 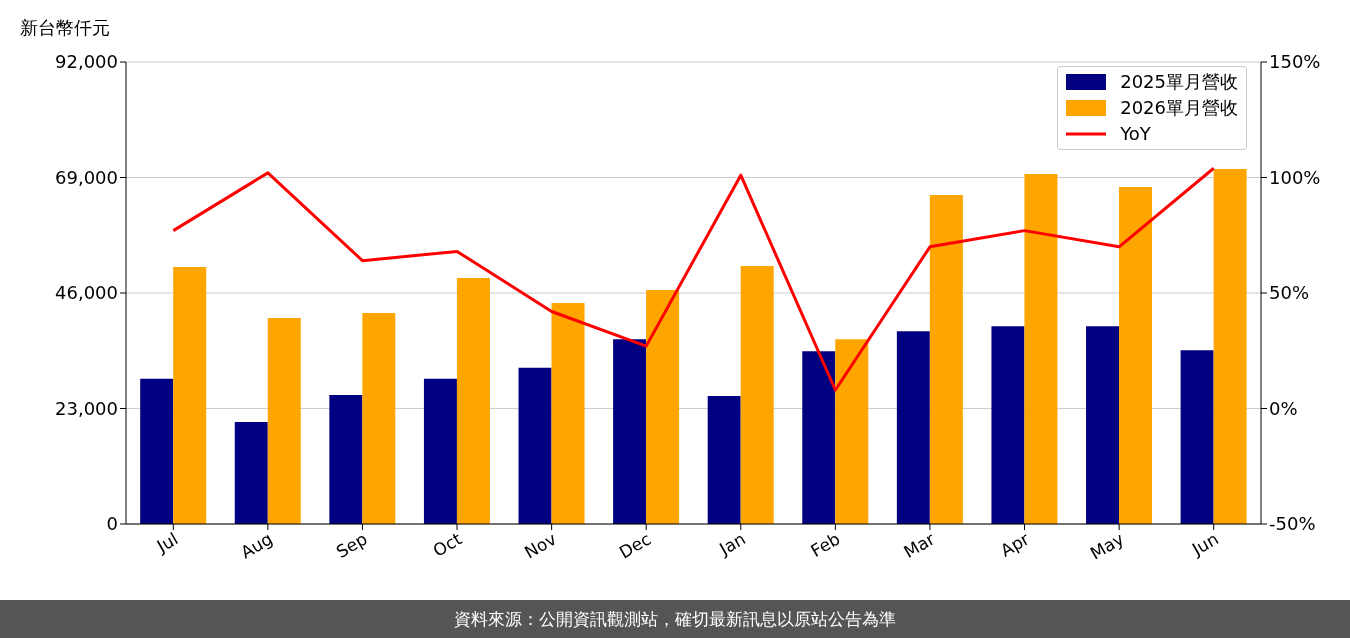 I want to click on y-tick-label: 92,000, so click(x=86, y=62).